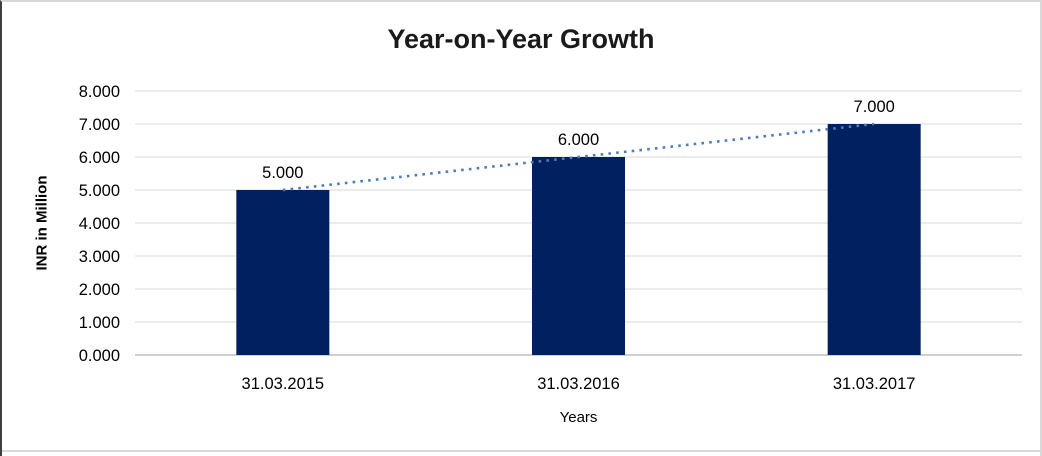  What do you see at coordinates (578, 417) in the screenshot?
I see `x-axis-title: Years` at bounding box center [578, 417].